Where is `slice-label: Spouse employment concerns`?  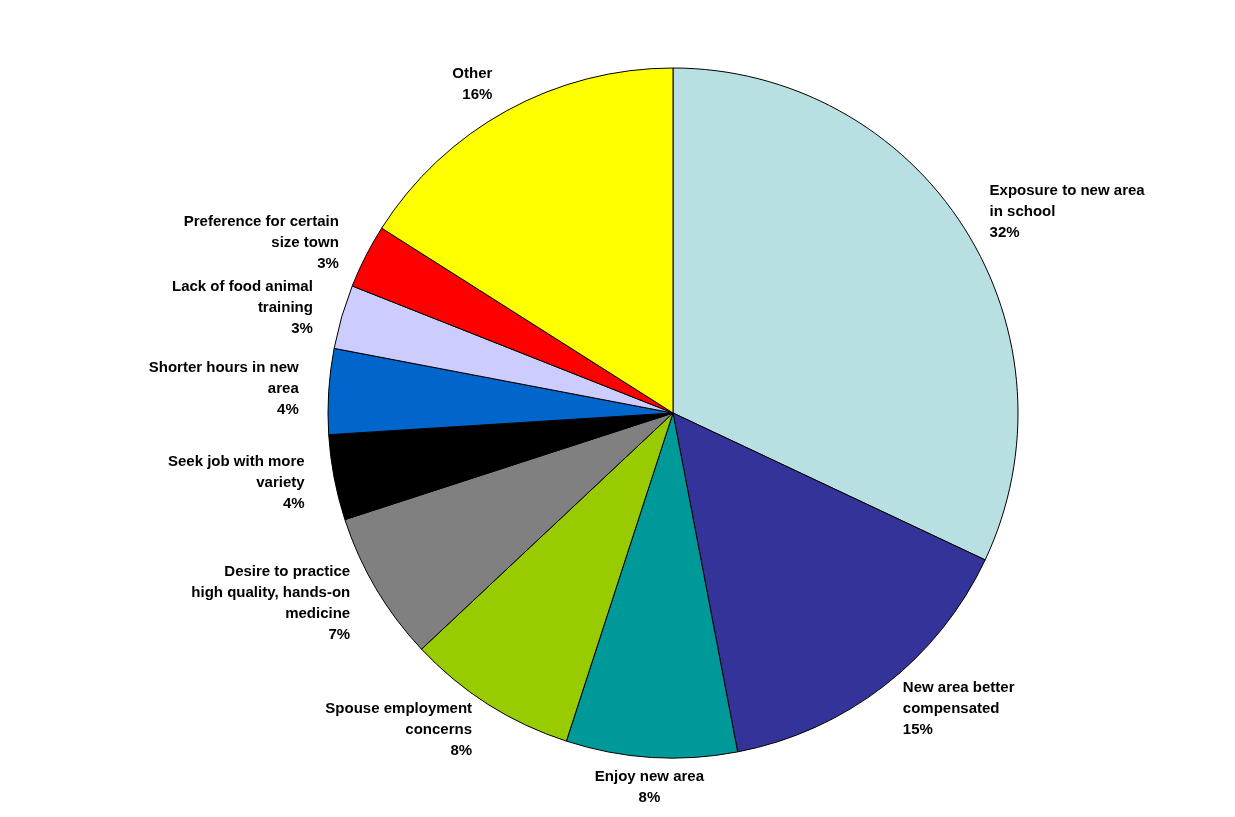
slice-label: Spouse employment concerns is located at coordinates (399, 717).